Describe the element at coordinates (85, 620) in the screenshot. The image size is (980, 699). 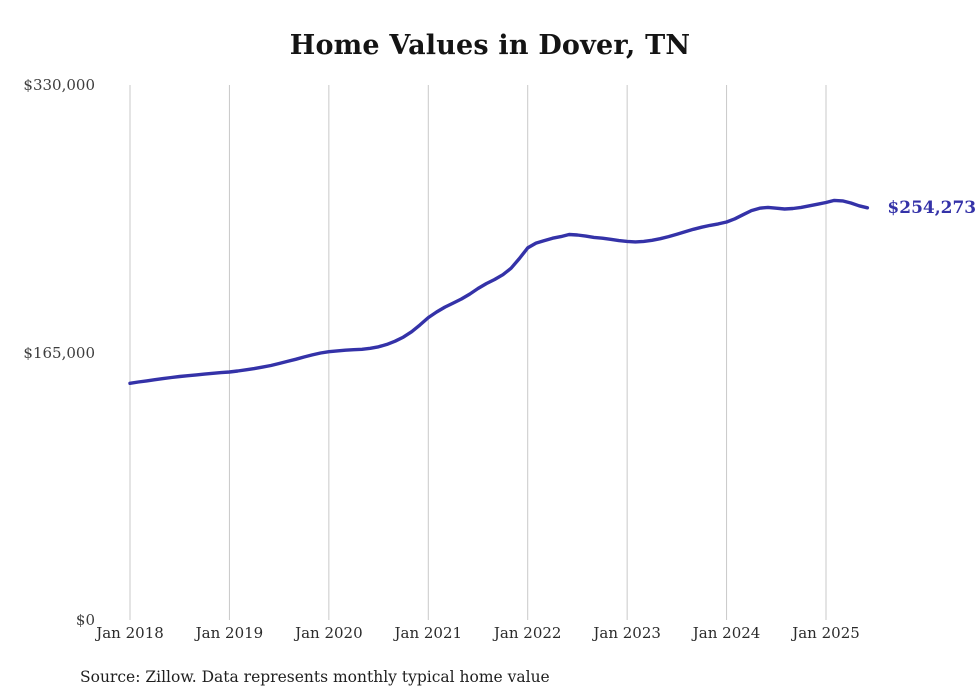
I see `y-tick-label-0: $0` at that location.